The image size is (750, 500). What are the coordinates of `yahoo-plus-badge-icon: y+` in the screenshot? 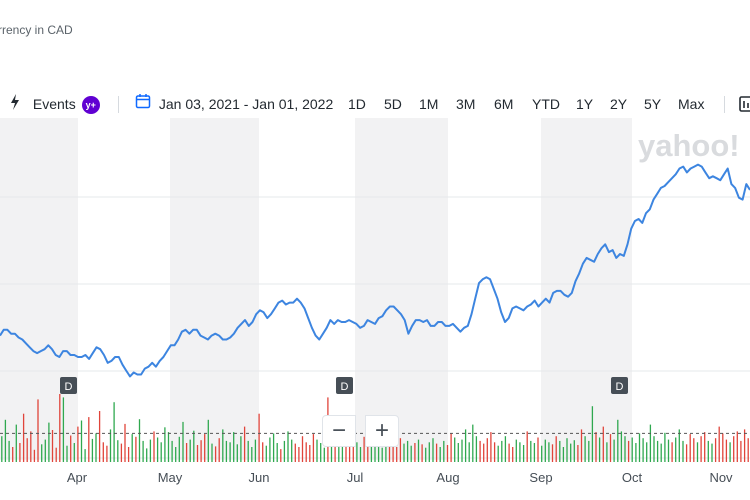 It's located at (90, 105).